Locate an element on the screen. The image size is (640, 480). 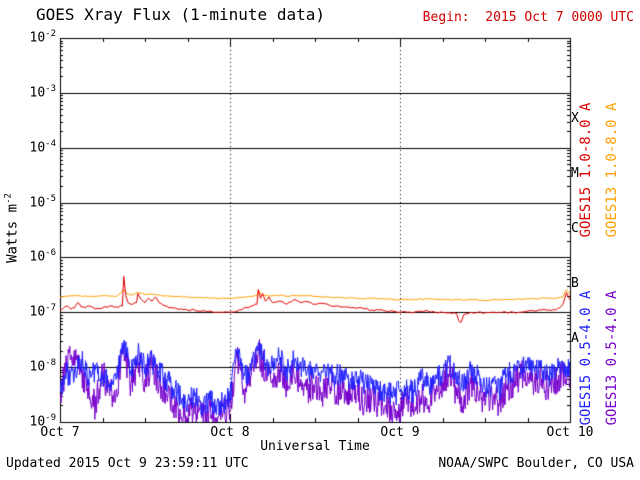
x-axis-label: Universal Time is located at coordinates (315, 446).